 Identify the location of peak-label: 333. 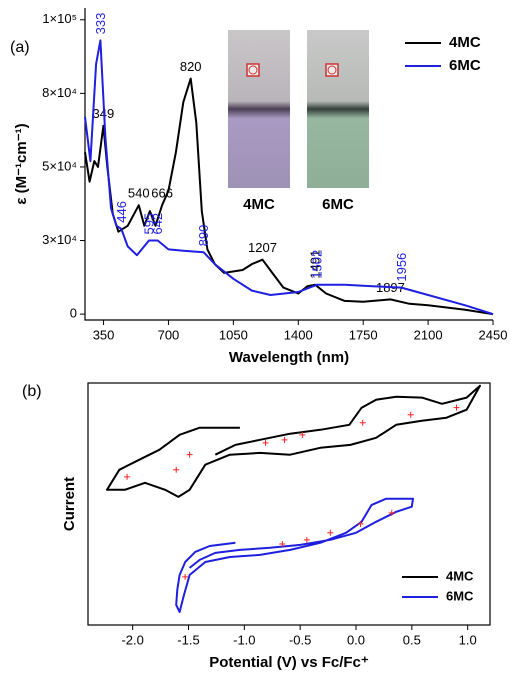
(100, 24).